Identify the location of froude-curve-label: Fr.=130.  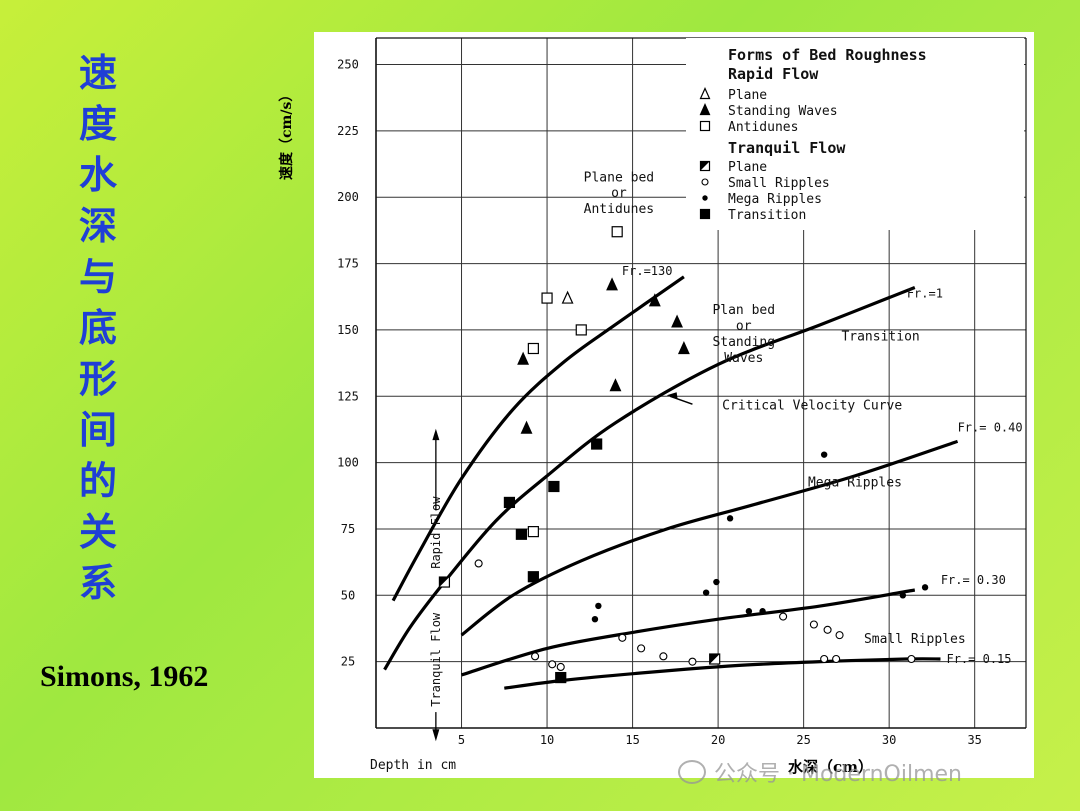
(647, 271).